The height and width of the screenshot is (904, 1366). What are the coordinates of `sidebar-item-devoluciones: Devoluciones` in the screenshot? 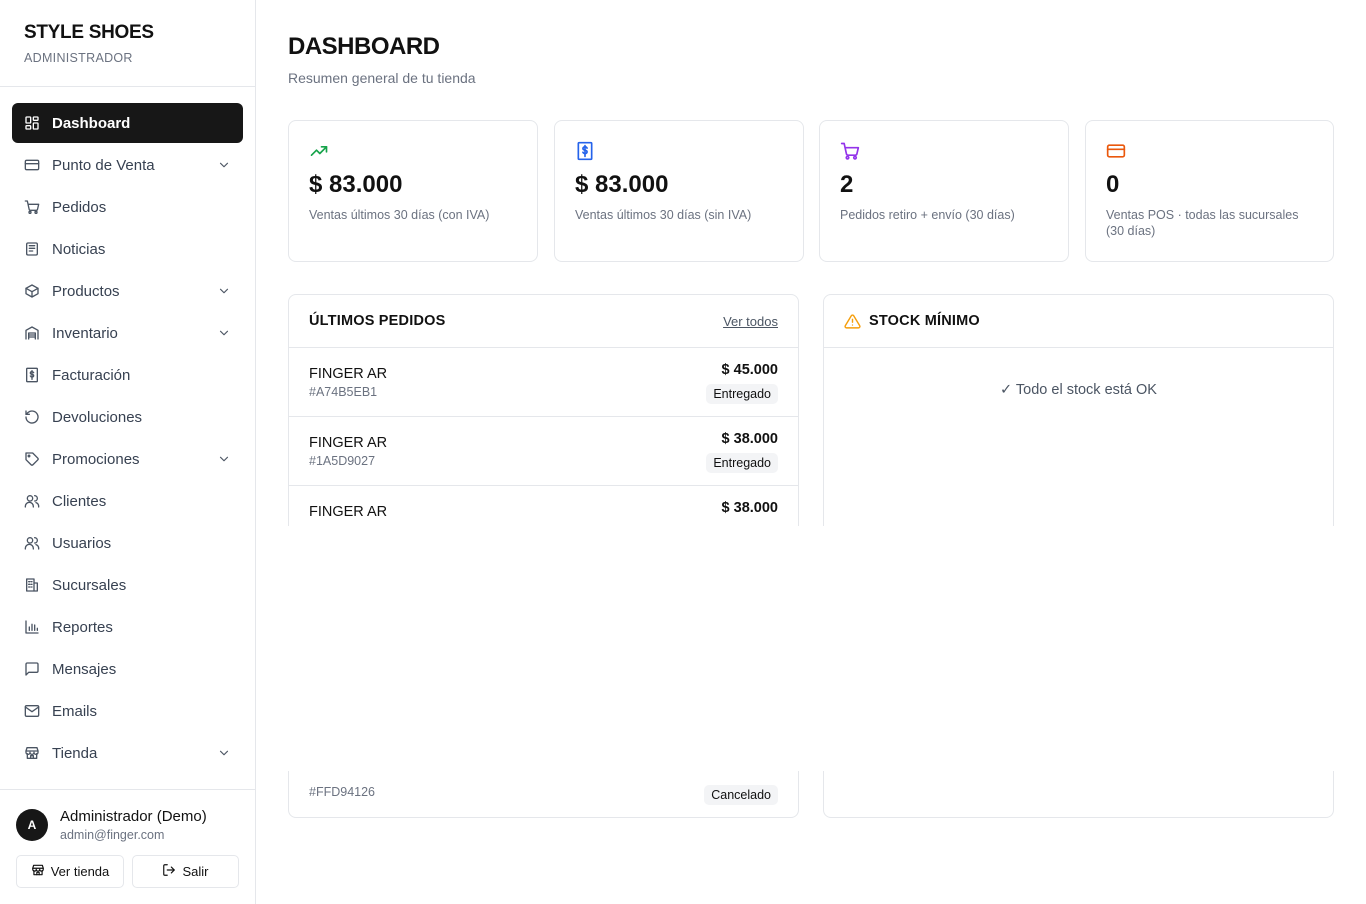 It's located at (127, 417).